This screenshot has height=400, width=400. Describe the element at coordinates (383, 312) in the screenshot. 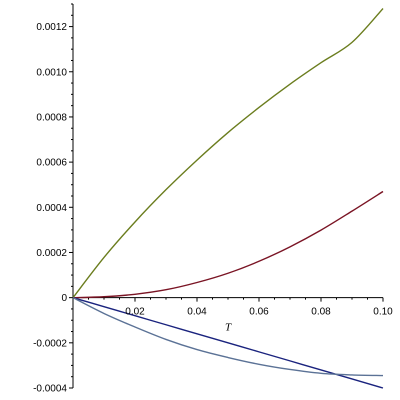

I see `x-tick-label: 0.10` at that location.